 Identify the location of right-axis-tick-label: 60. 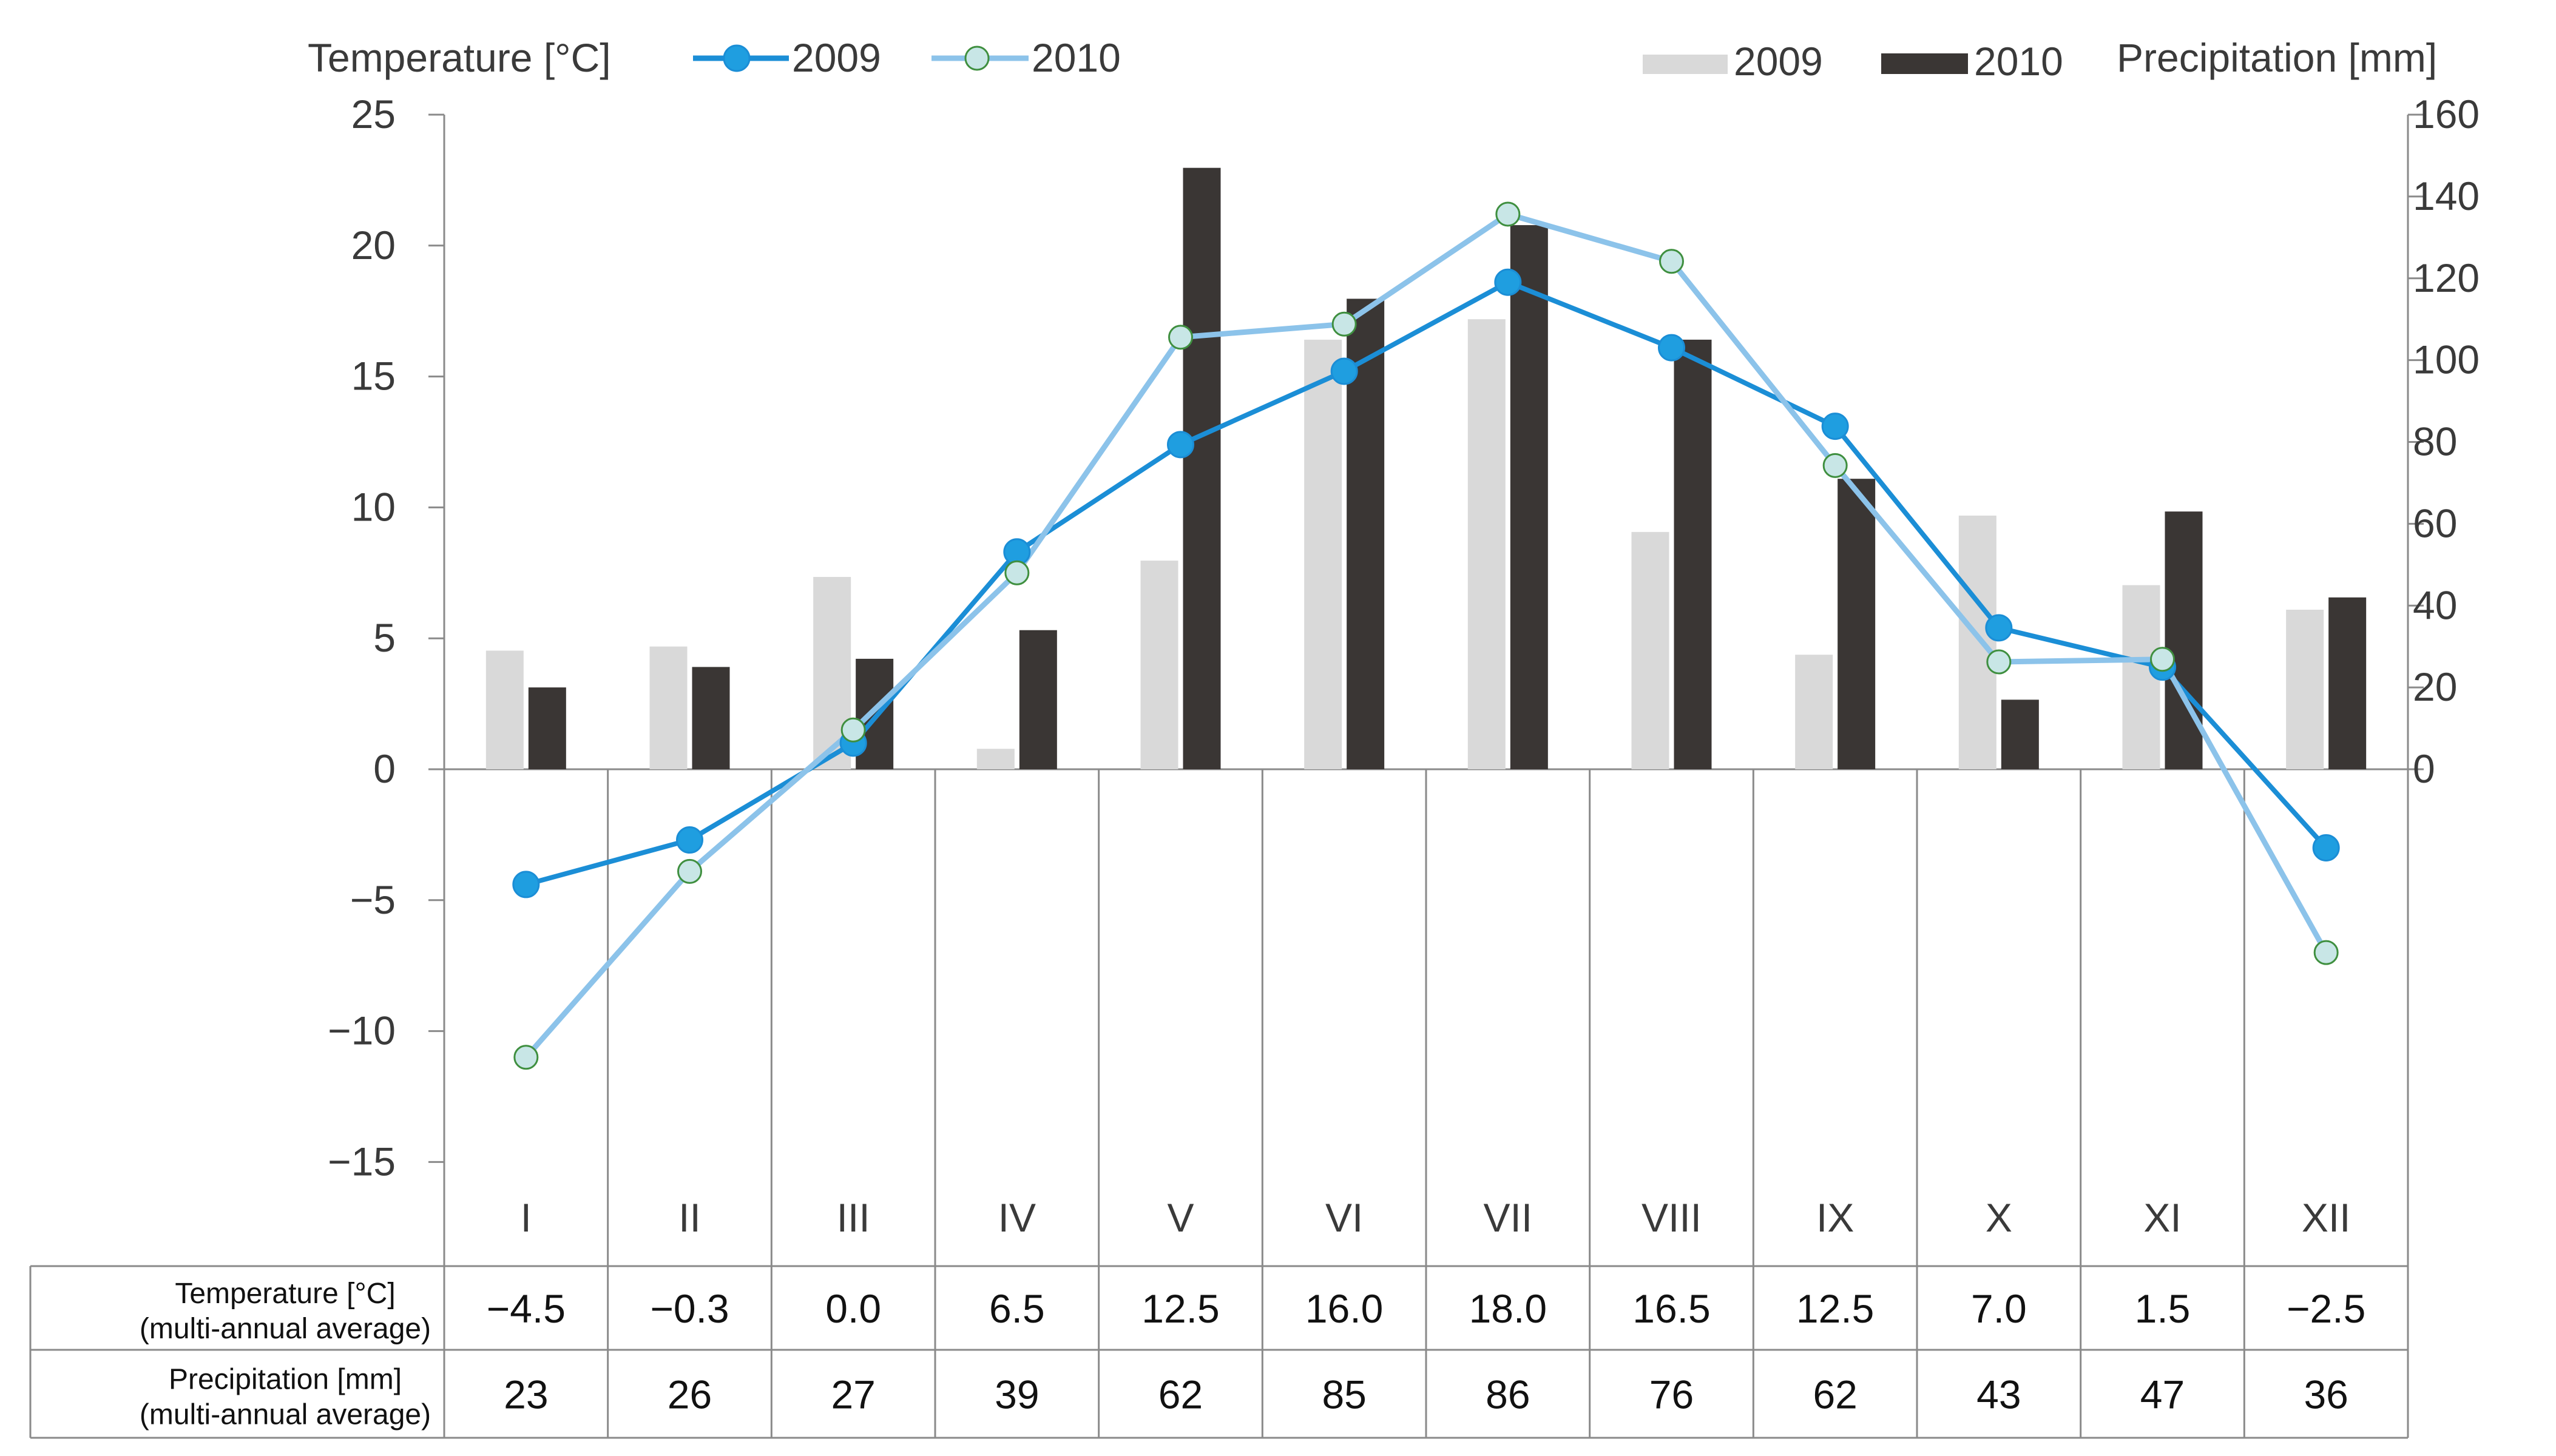
(2435, 522).